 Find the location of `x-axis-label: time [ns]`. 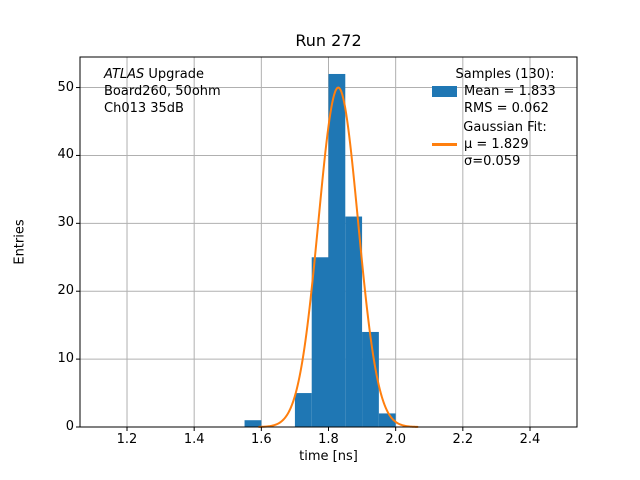

x-axis-label: time [ns] is located at coordinates (328, 456).